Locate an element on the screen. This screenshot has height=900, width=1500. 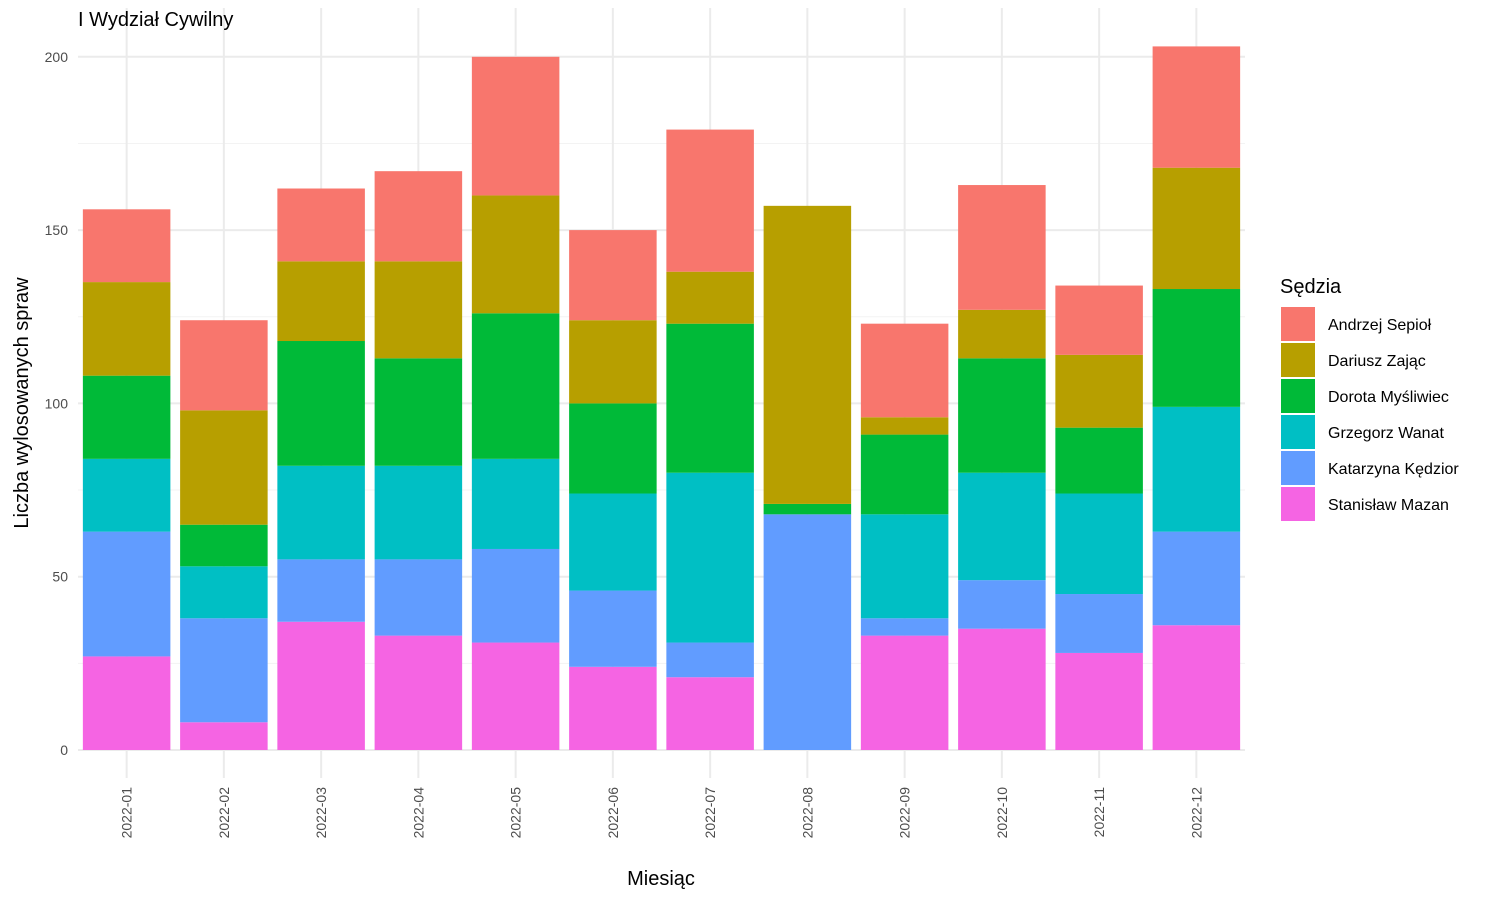
x-tick-label: 2022-11 is located at coordinates (1099, 812).